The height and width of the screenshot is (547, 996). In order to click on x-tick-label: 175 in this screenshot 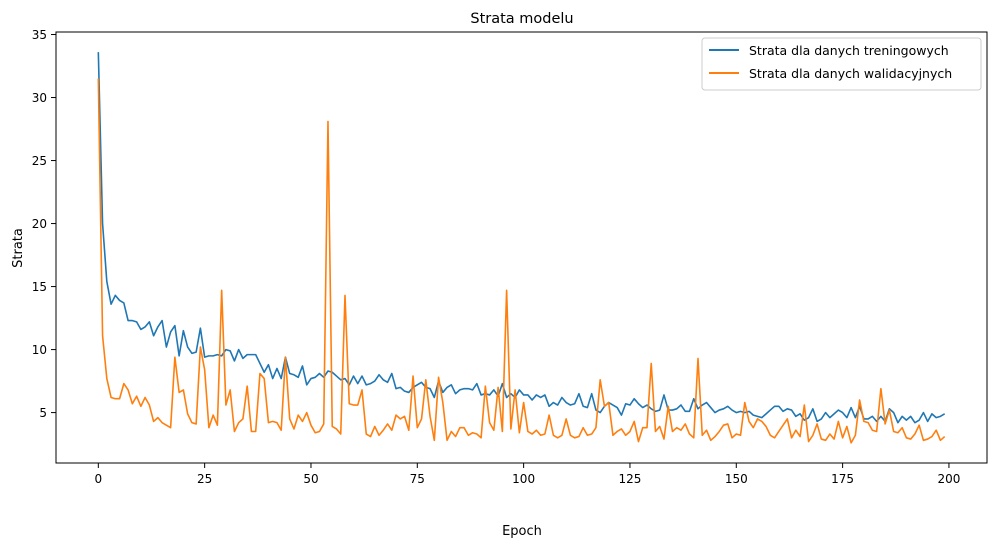, I will do `click(842, 479)`.